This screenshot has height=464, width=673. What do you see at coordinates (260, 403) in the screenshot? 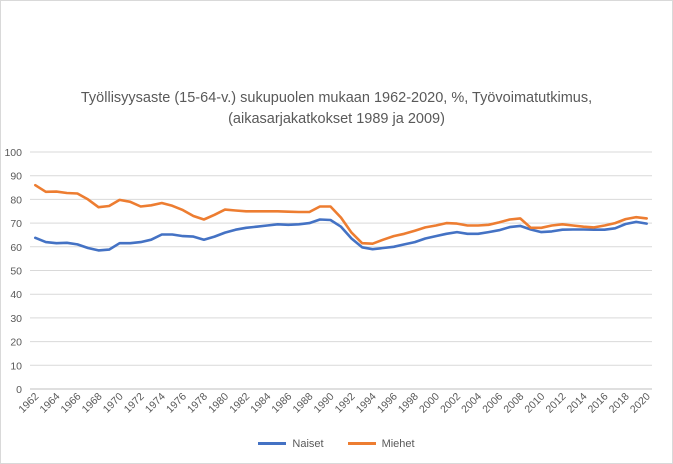
I see `x-tick-label: 1984` at bounding box center [260, 403].